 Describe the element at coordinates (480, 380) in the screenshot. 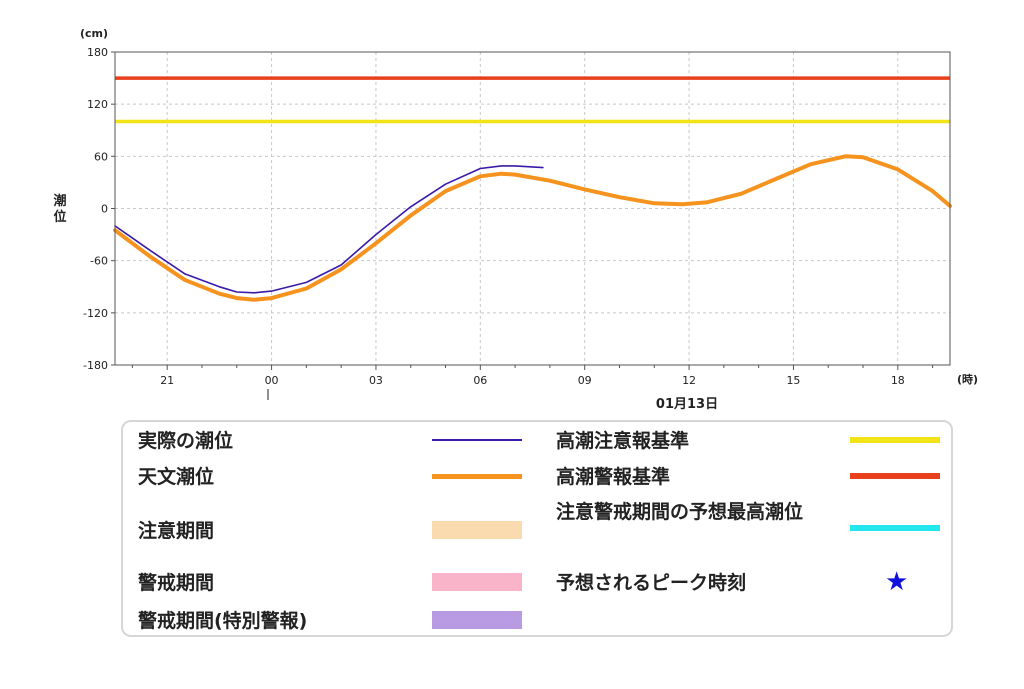

I see `x-tick-label: 06` at that location.